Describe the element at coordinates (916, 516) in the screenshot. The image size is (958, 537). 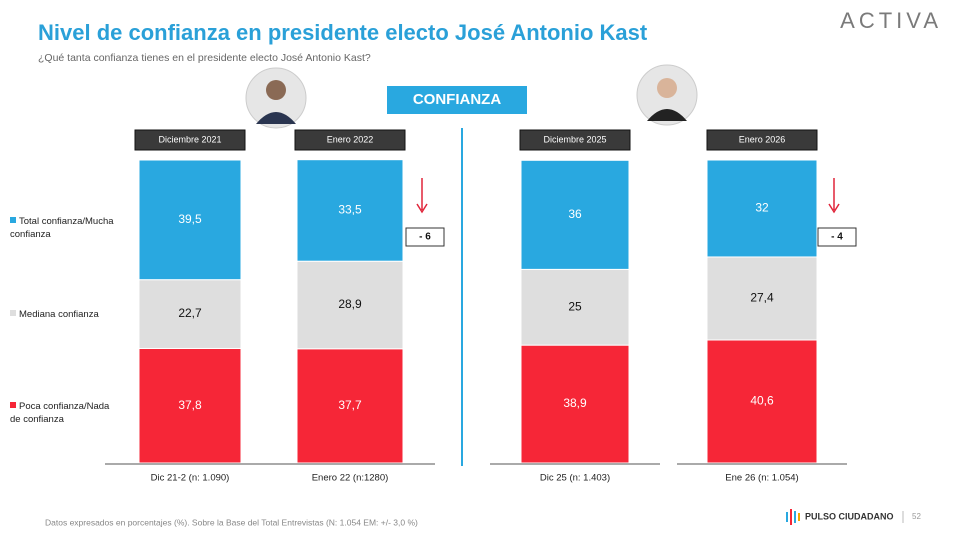
I see `page-number: 52` at that location.